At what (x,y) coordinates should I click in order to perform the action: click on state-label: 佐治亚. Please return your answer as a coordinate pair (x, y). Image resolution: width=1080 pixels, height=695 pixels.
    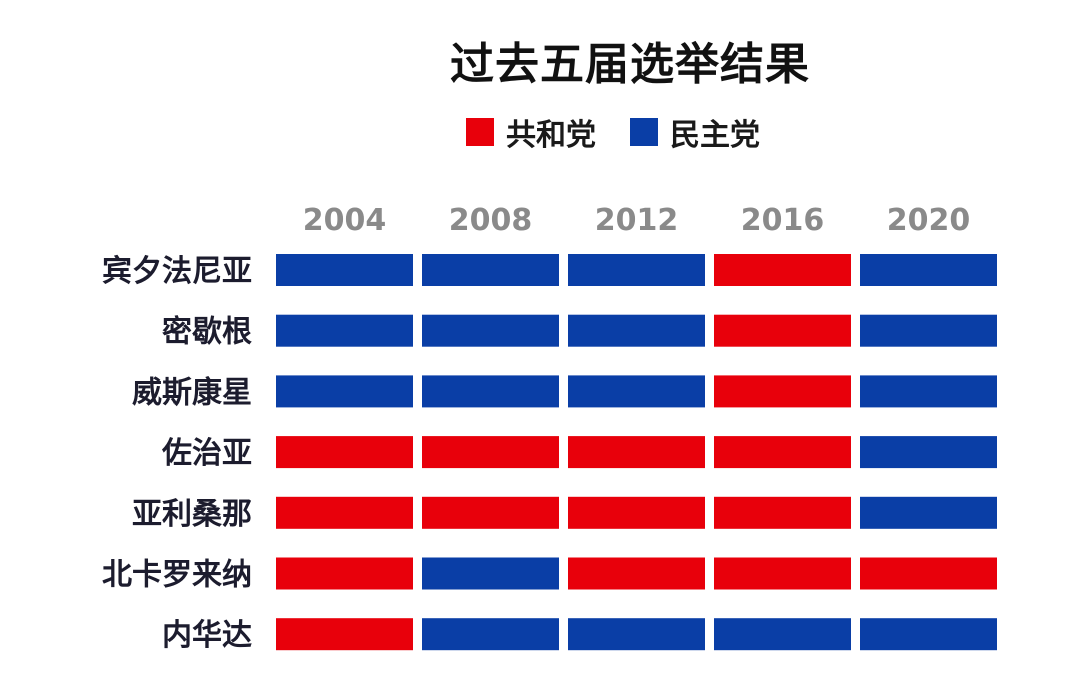
    Looking at the image, I should click on (206, 453).